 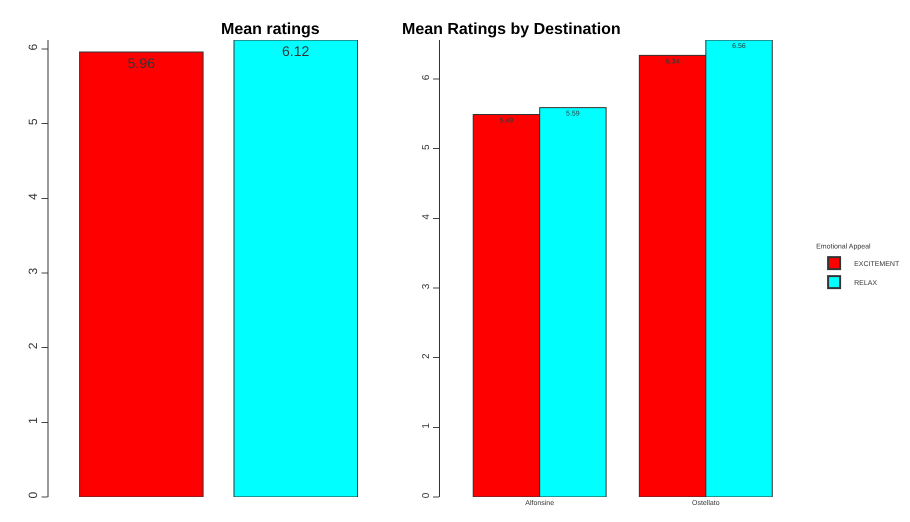 I want to click on chart-title: Mean Ratings by Destination, so click(x=511, y=29).